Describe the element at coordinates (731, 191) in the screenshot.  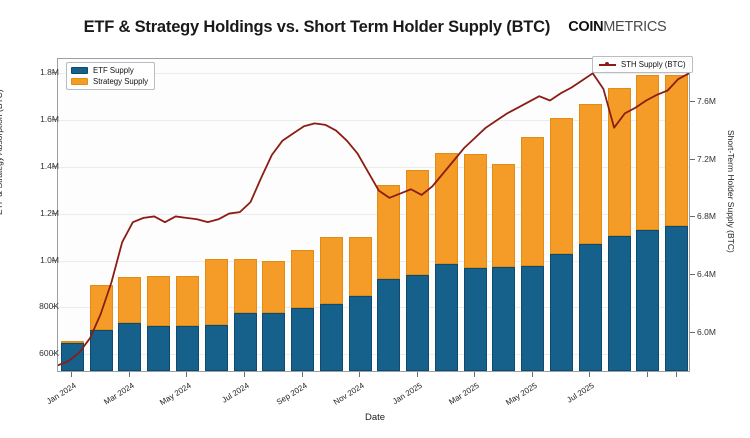
I see `y-axis-right-title: Short-Term Holder Supply (BTC)` at that location.